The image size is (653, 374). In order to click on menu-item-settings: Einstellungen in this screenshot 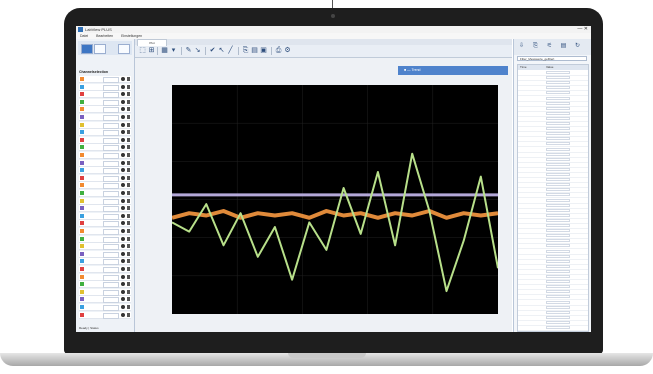, I will do `click(132, 36)`.